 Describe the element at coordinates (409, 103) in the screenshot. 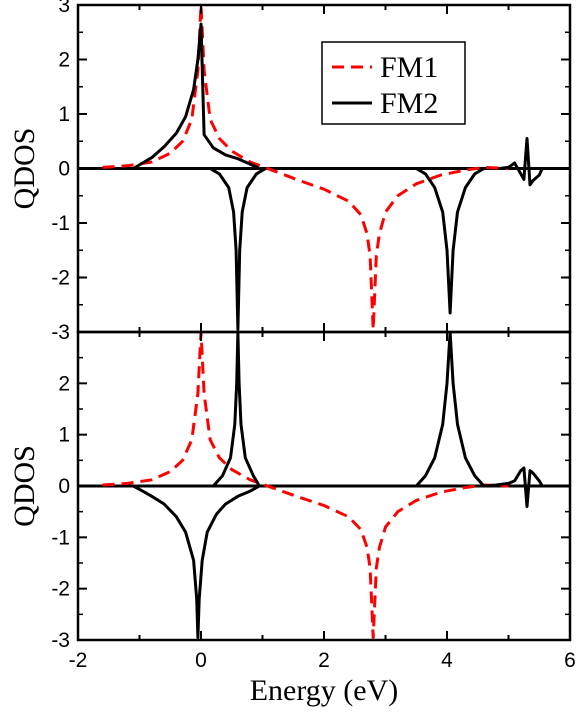

I see `legend-label-fm2: FM2` at that location.